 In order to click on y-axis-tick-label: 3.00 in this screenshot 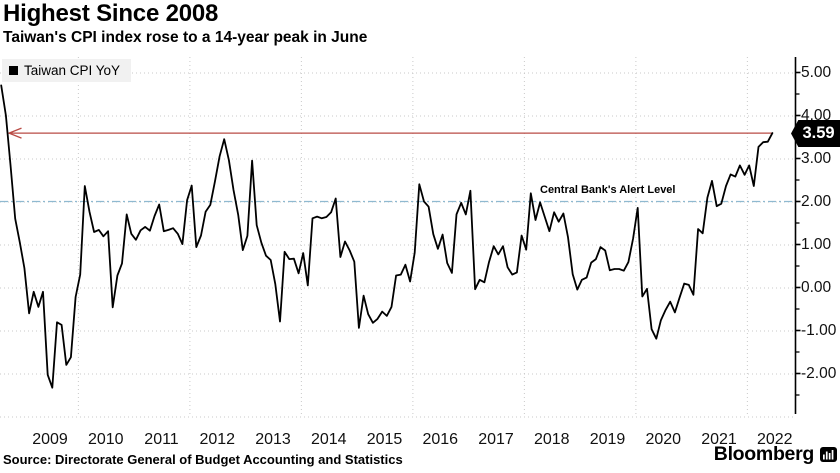, I will do `click(816, 158)`.